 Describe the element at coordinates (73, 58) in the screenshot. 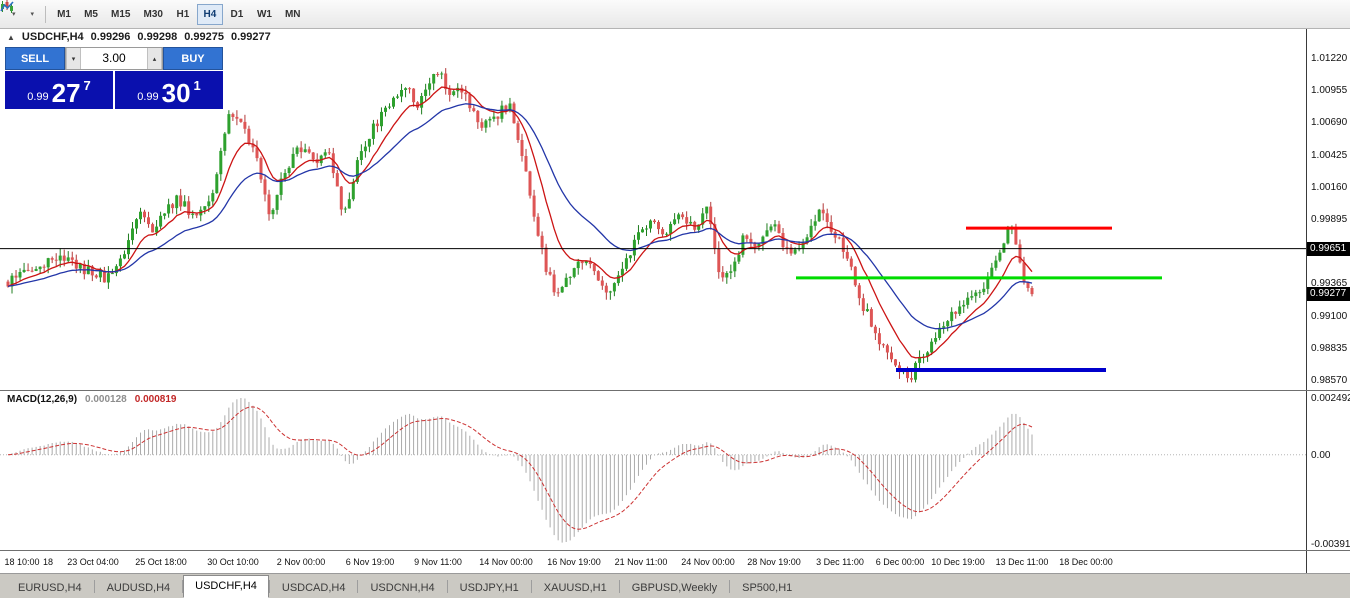

I see `lot-decrease-button: ▾` at that location.